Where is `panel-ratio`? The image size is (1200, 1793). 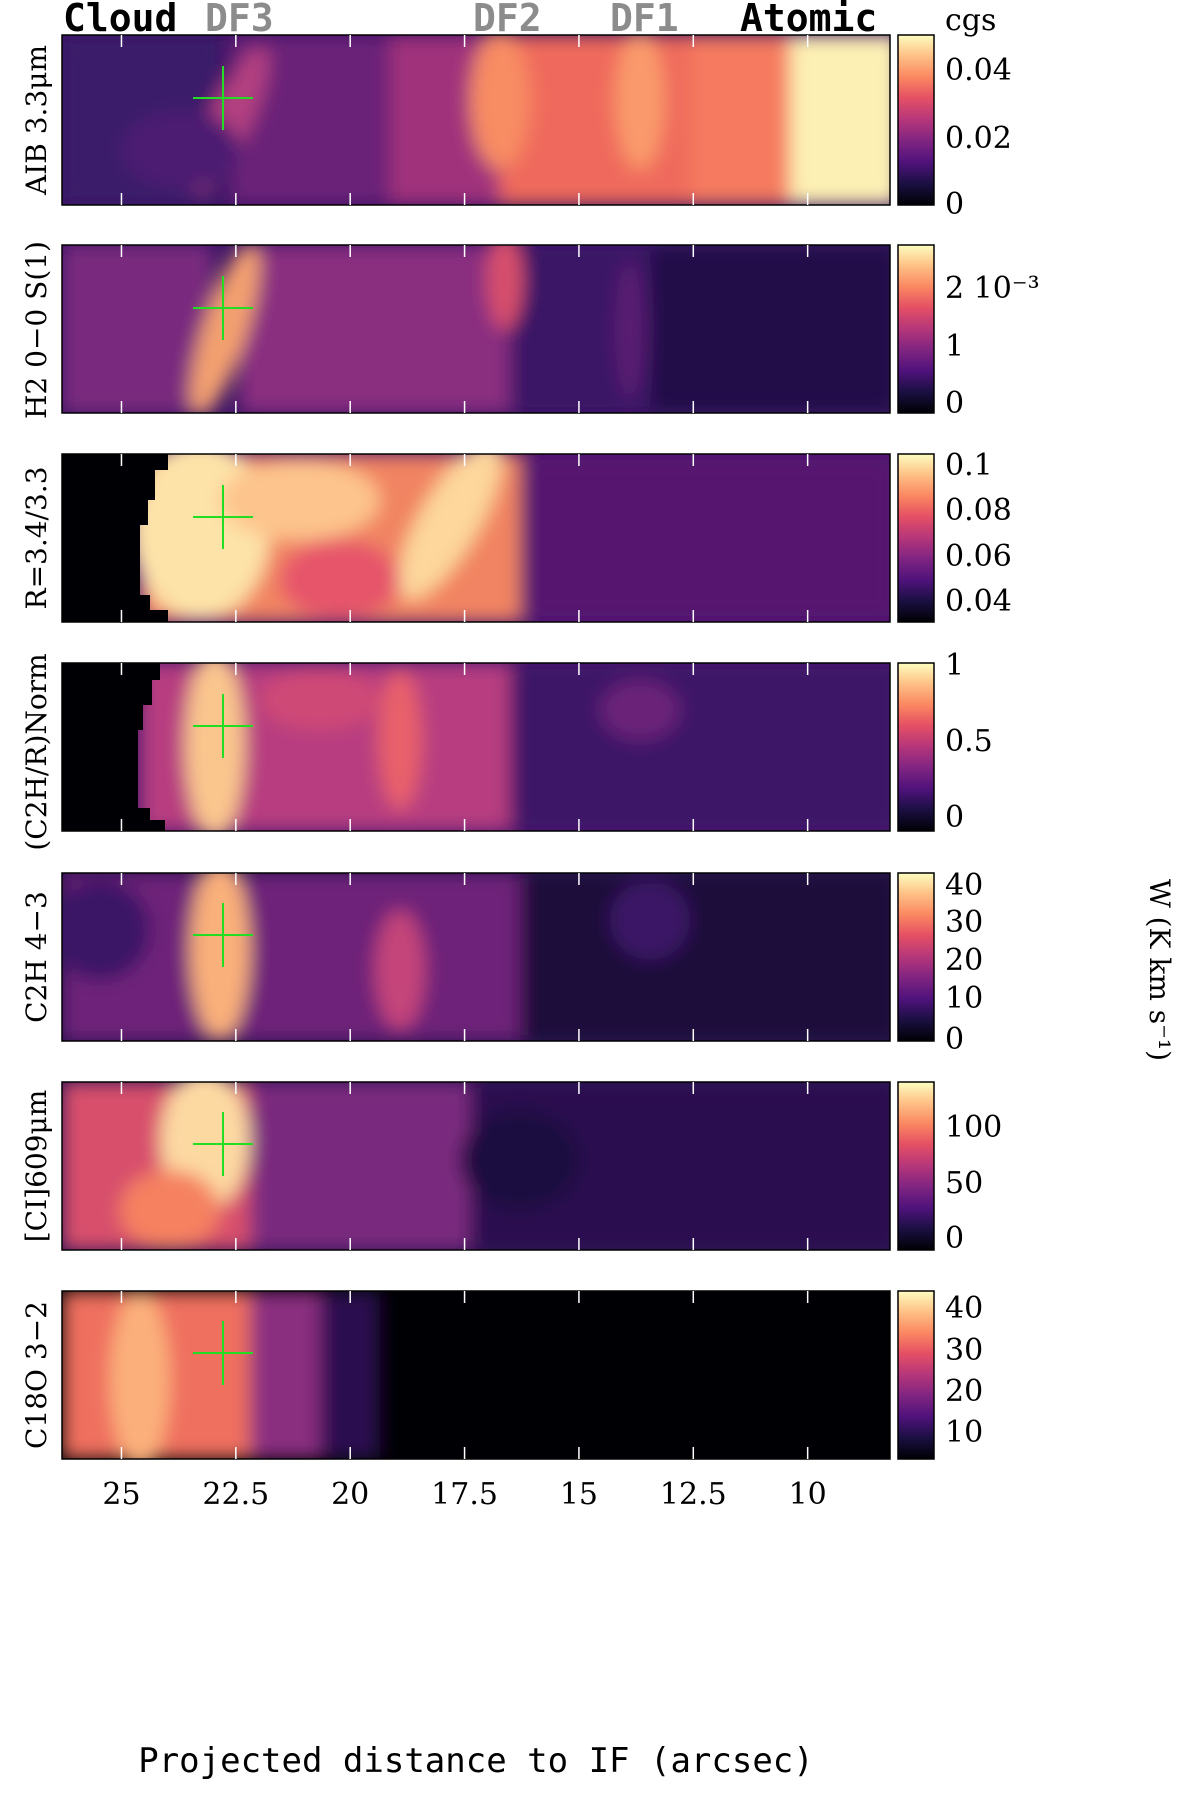 panel-ratio is located at coordinates (476, 538).